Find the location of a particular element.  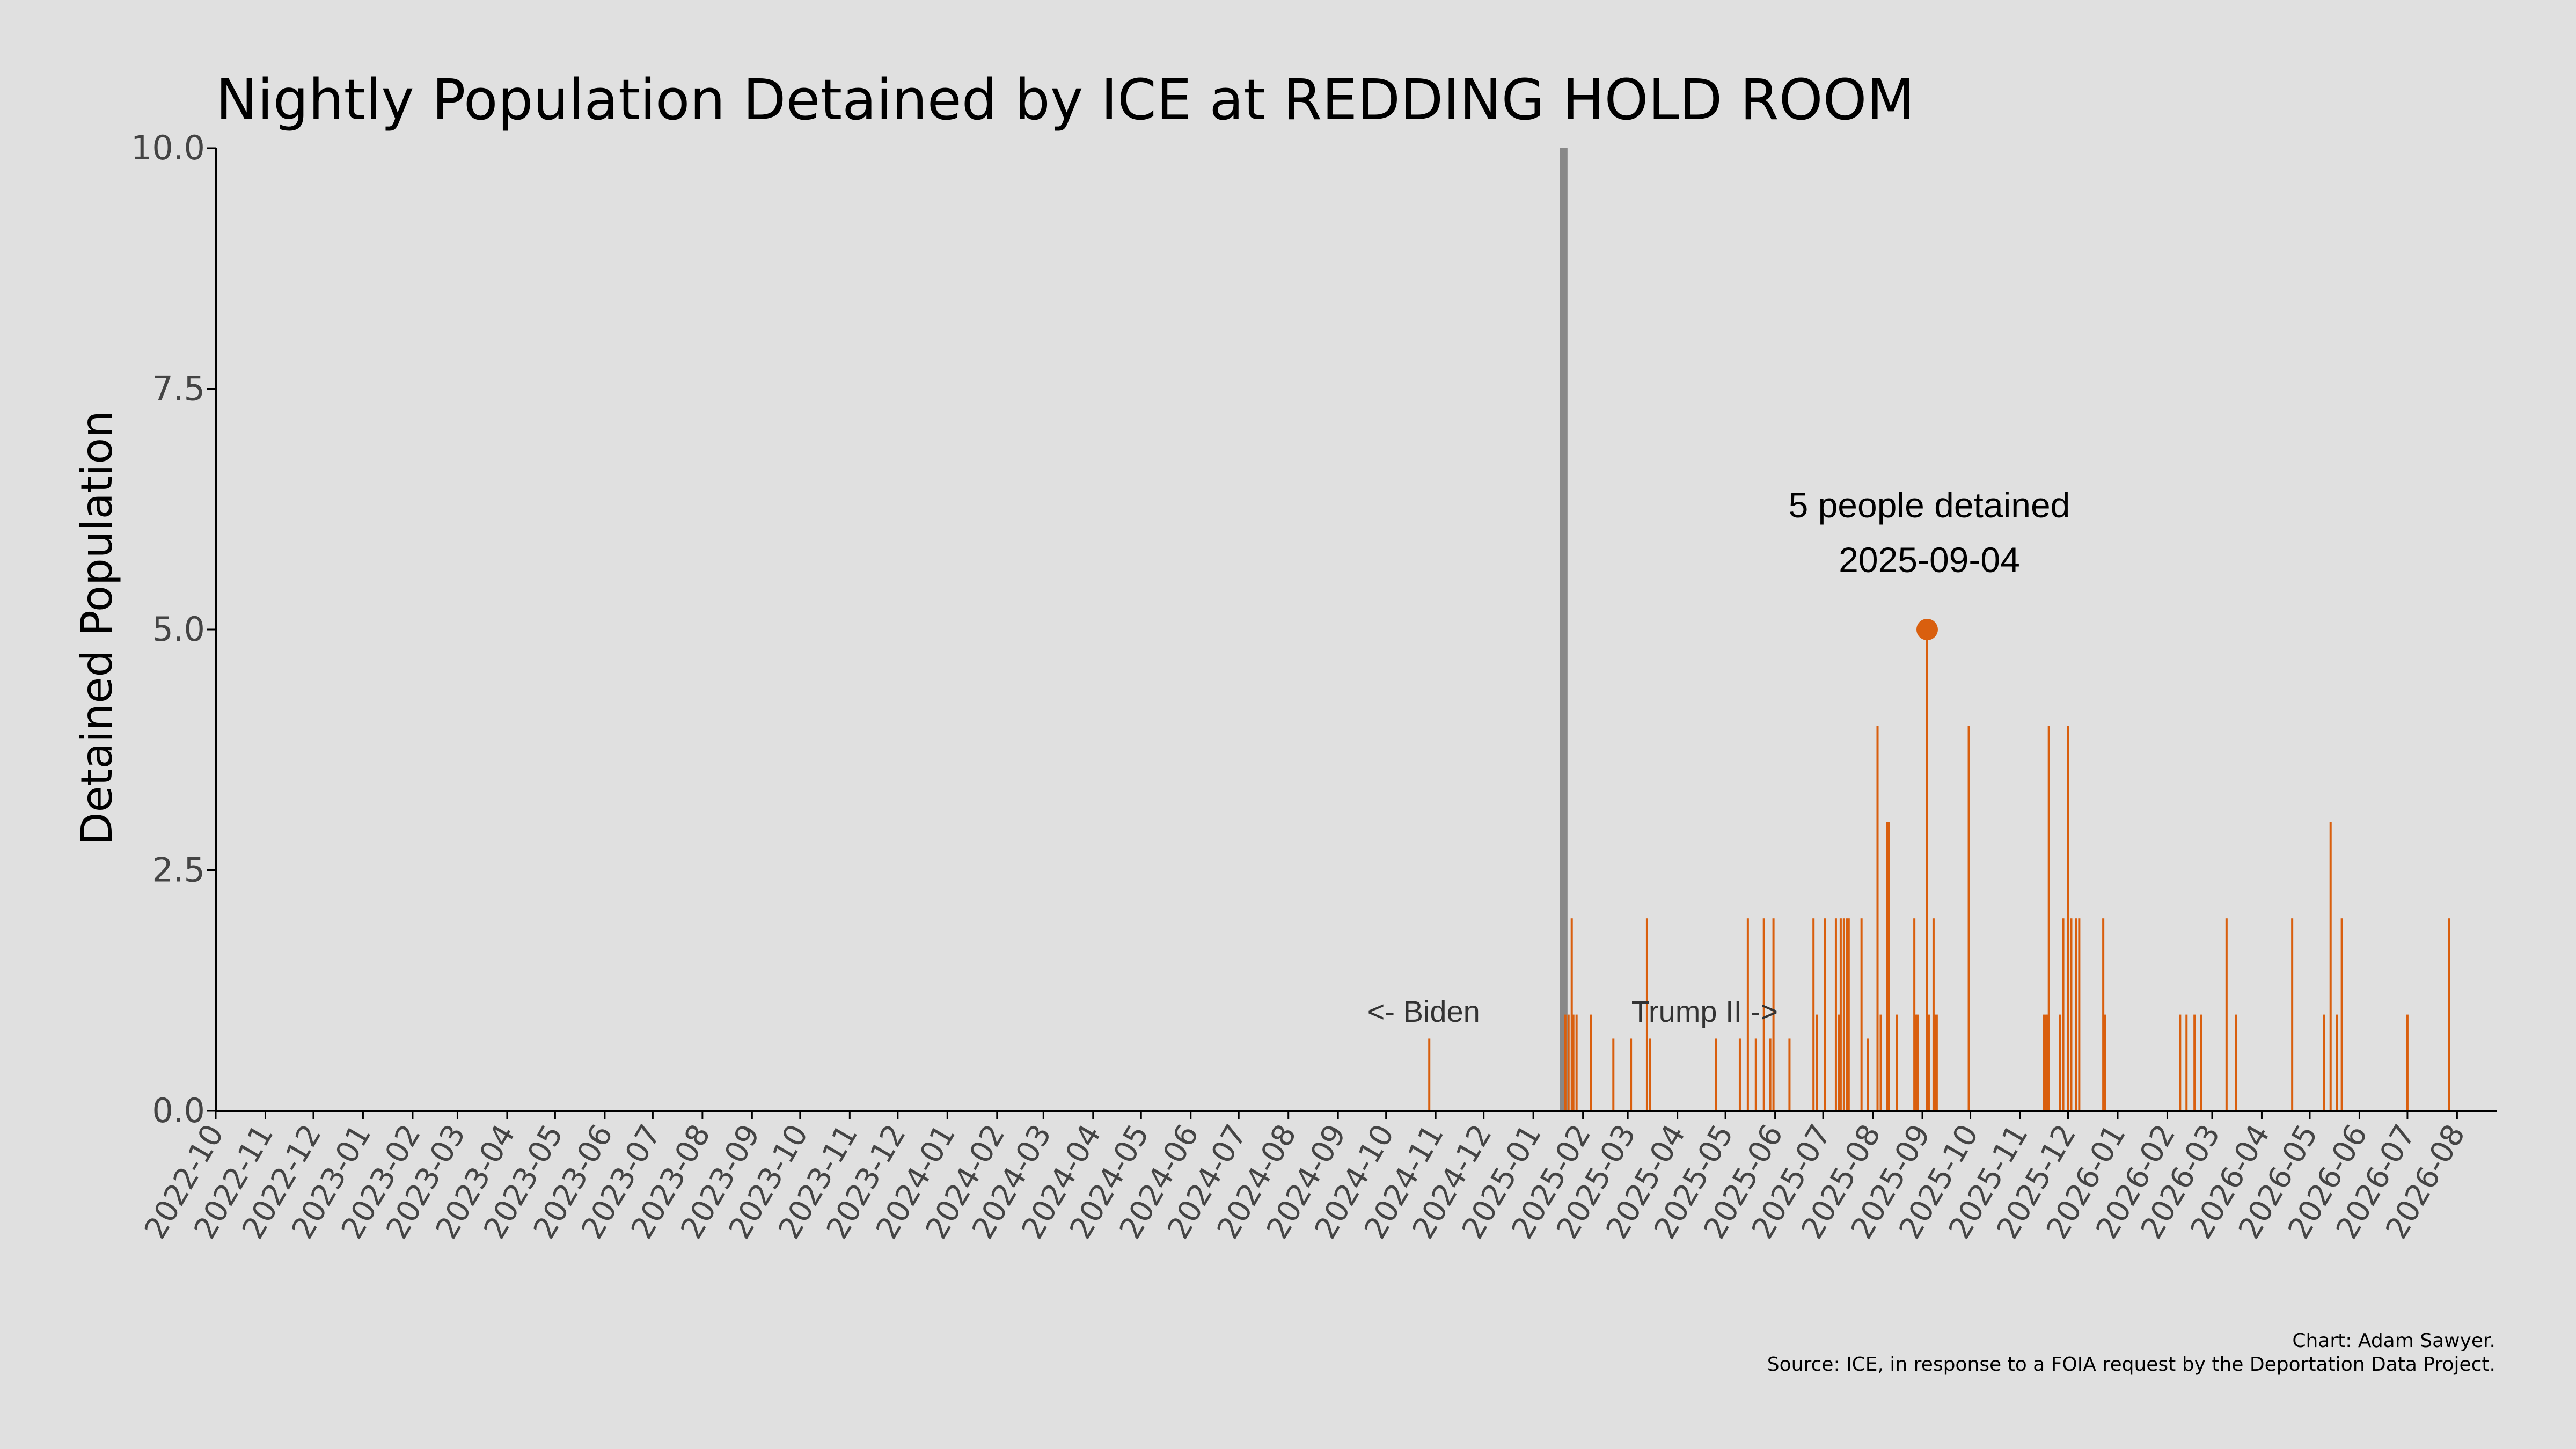

trump-era-label: Trump II -> is located at coordinates (1704, 1011).